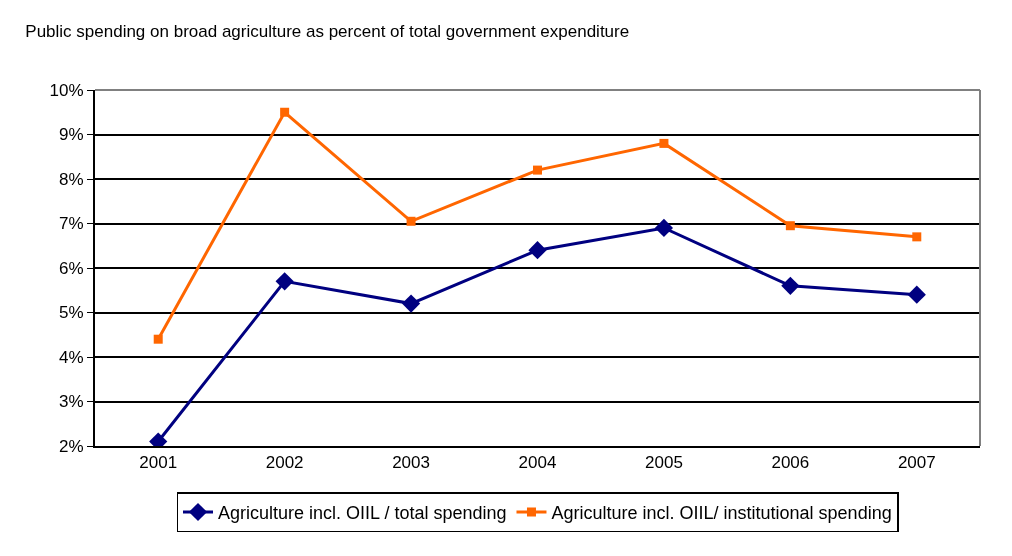 The height and width of the screenshot is (556, 1012). I want to click on y-tick-label: 10%, so click(66, 90).